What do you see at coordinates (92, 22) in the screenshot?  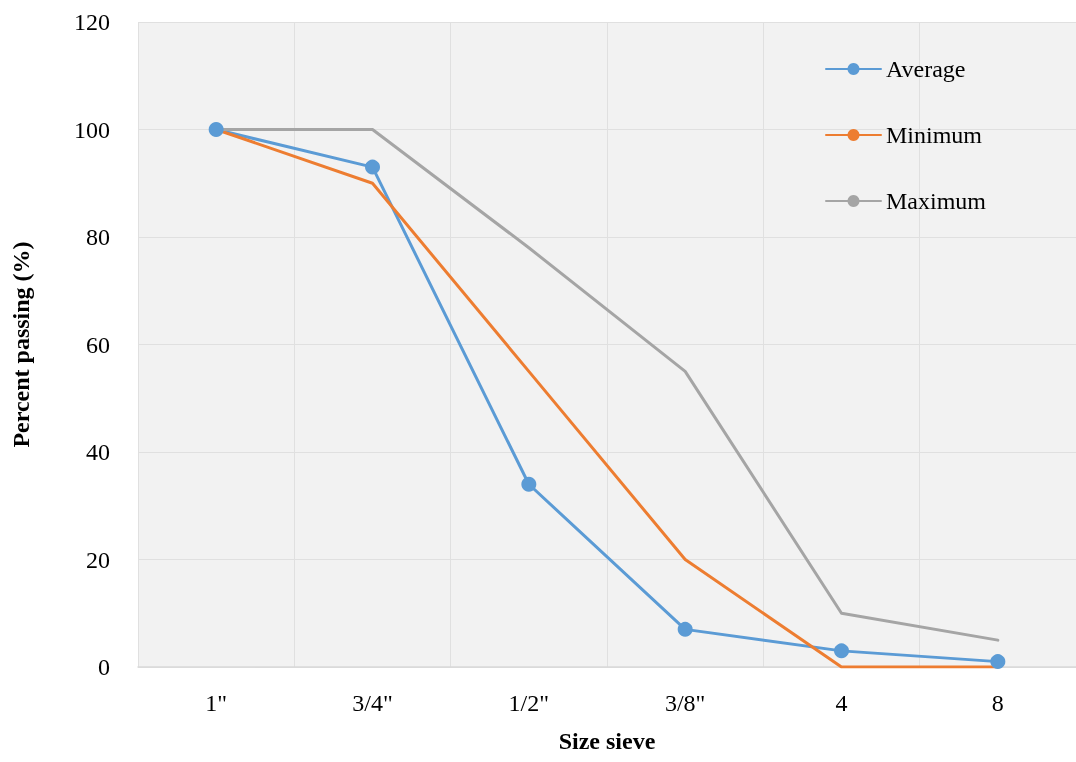 I see `y-tick-label: 120` at bounding box center [92, 22].